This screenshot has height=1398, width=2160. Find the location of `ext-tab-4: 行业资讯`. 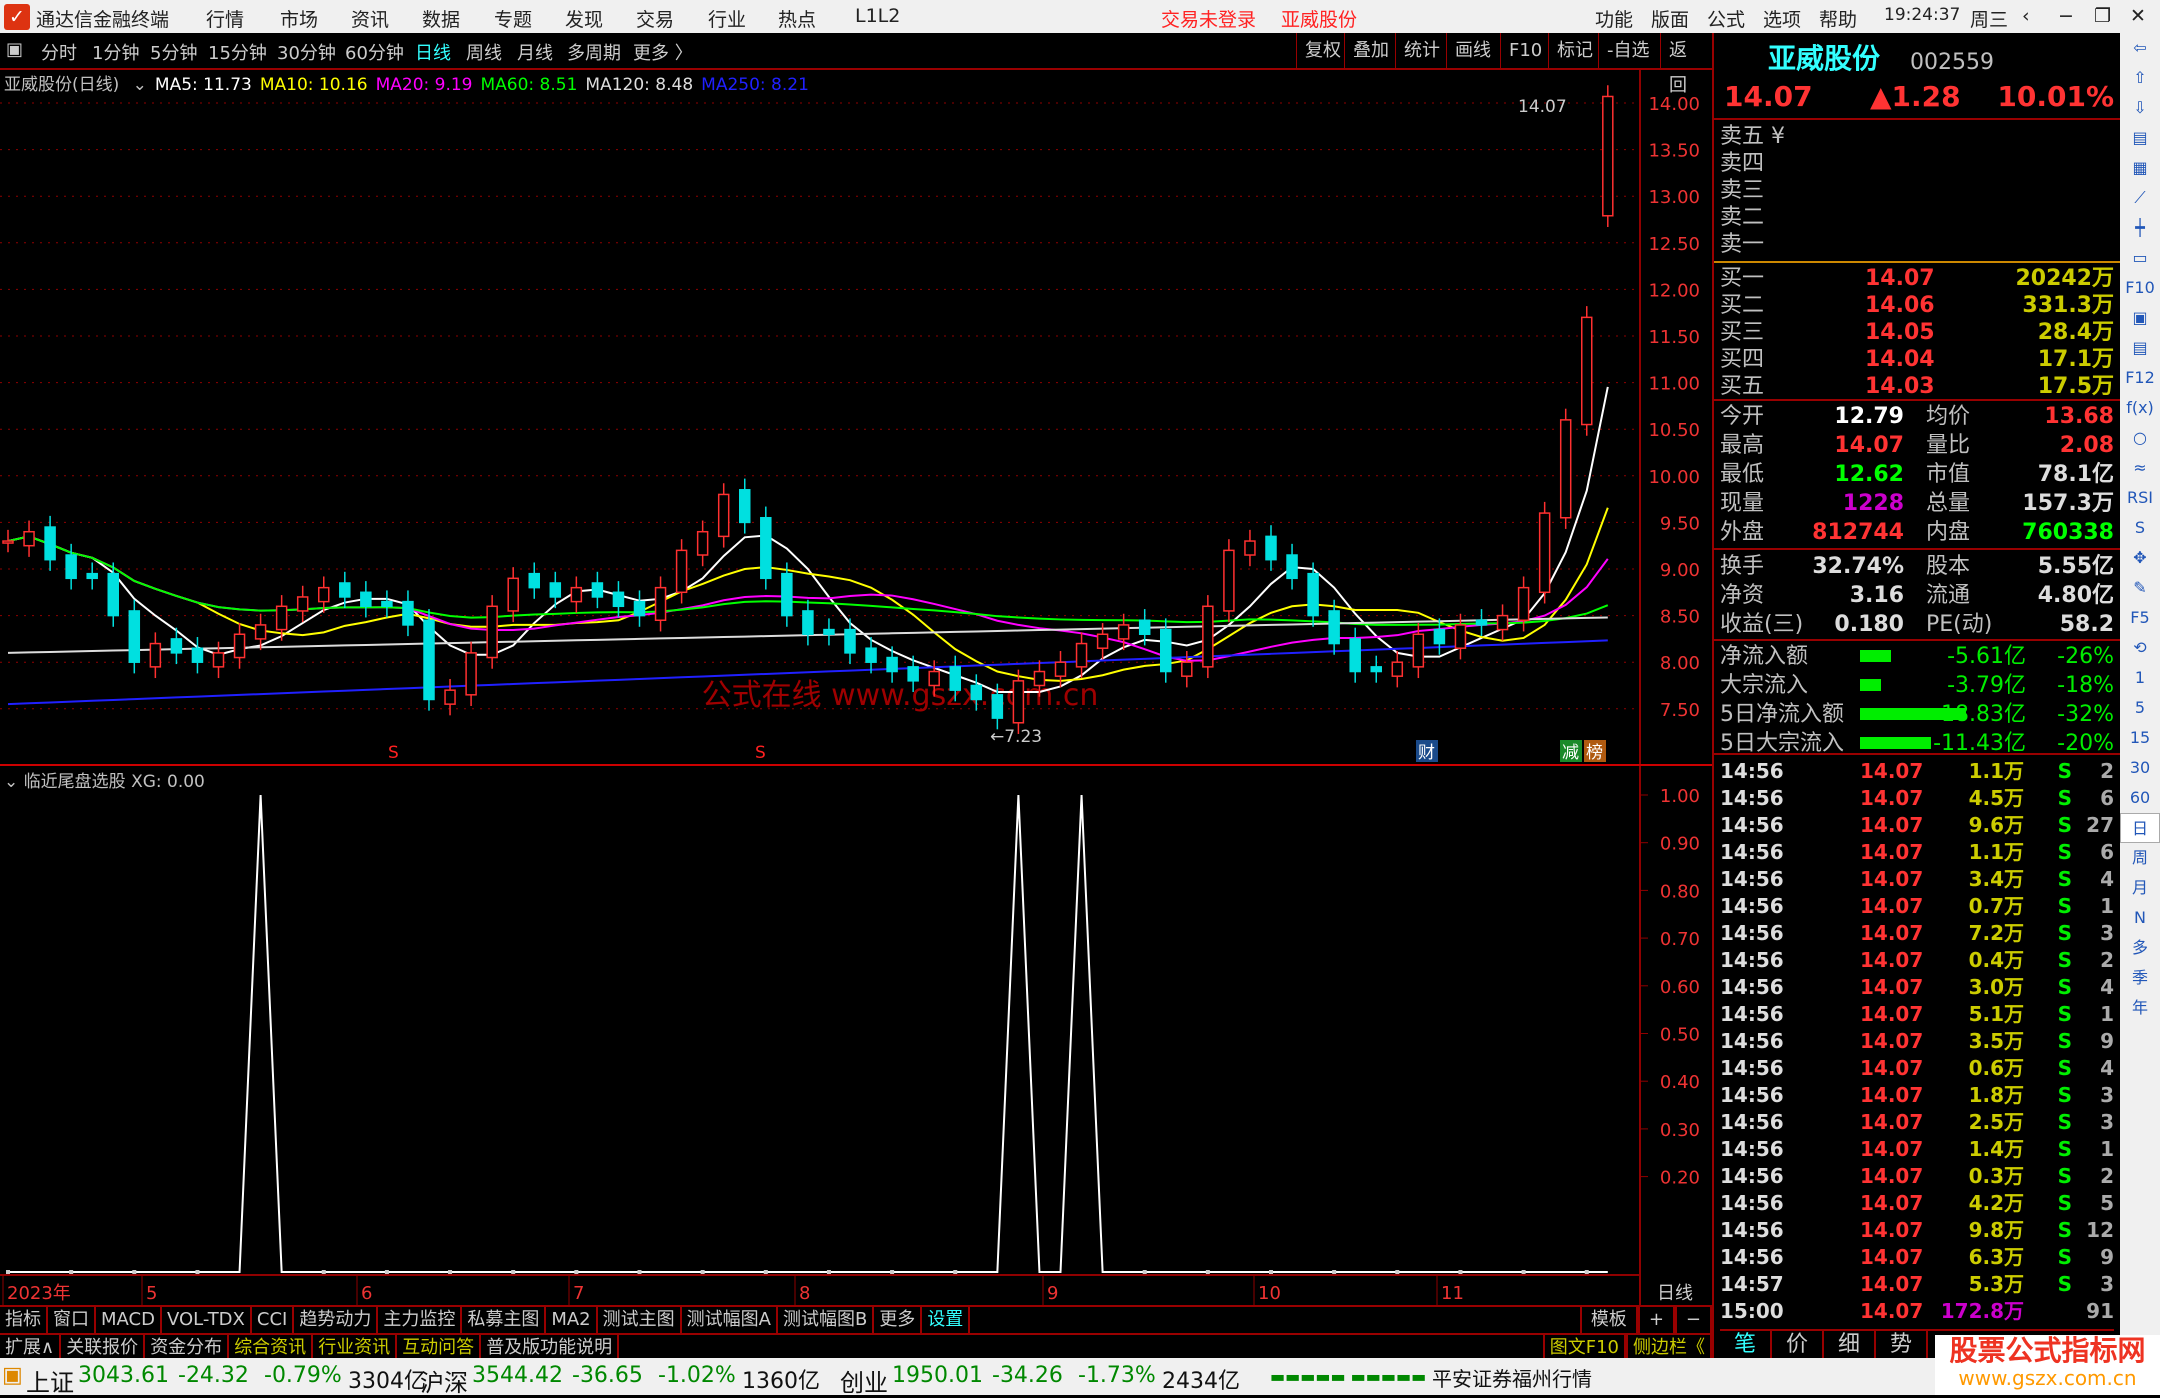

ext-tab-4: 行业资讯 is located at coordinates (355, 1348).